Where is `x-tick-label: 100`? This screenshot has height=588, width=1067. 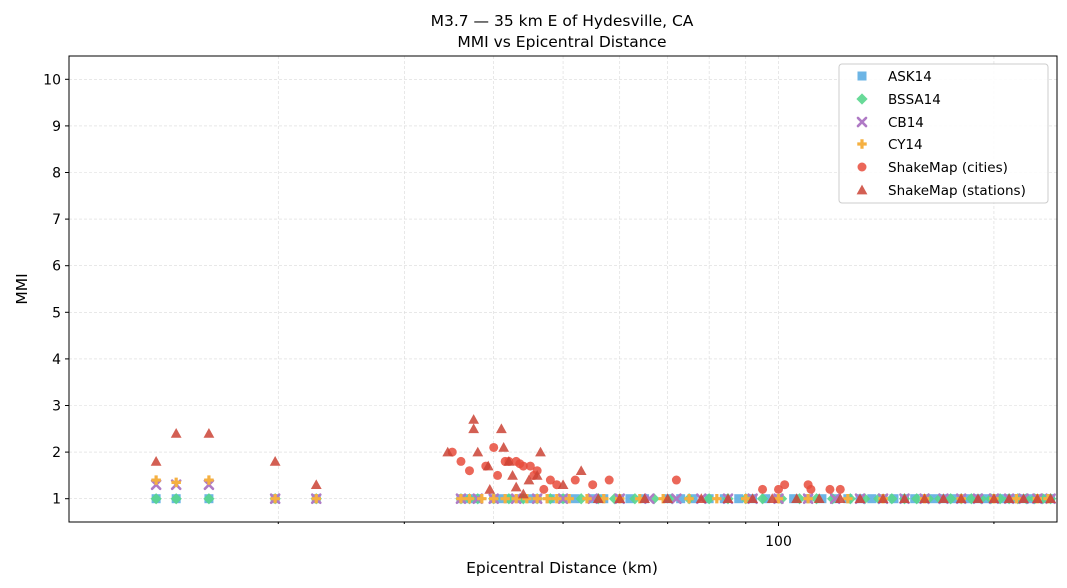
x-tick-label: 100 is located at coordinates (778, 542).